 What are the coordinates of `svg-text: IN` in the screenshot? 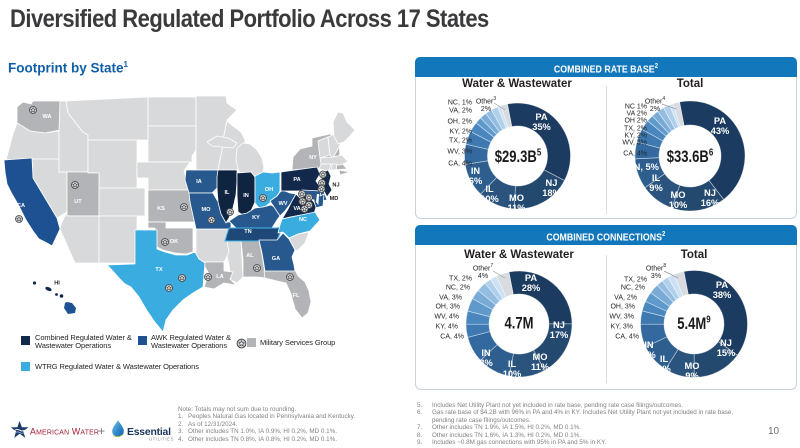 It's located at (246, 196).